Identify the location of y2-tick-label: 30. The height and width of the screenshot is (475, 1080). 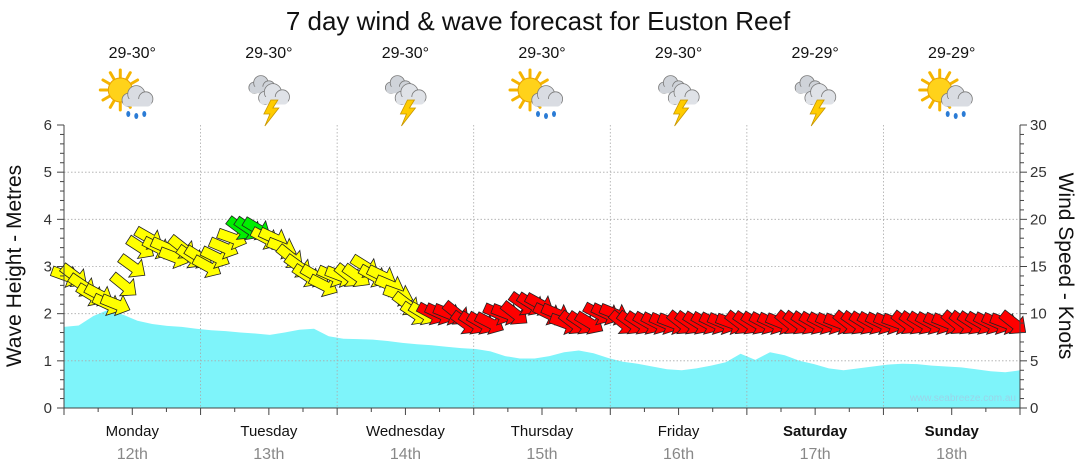
(1038, 125).